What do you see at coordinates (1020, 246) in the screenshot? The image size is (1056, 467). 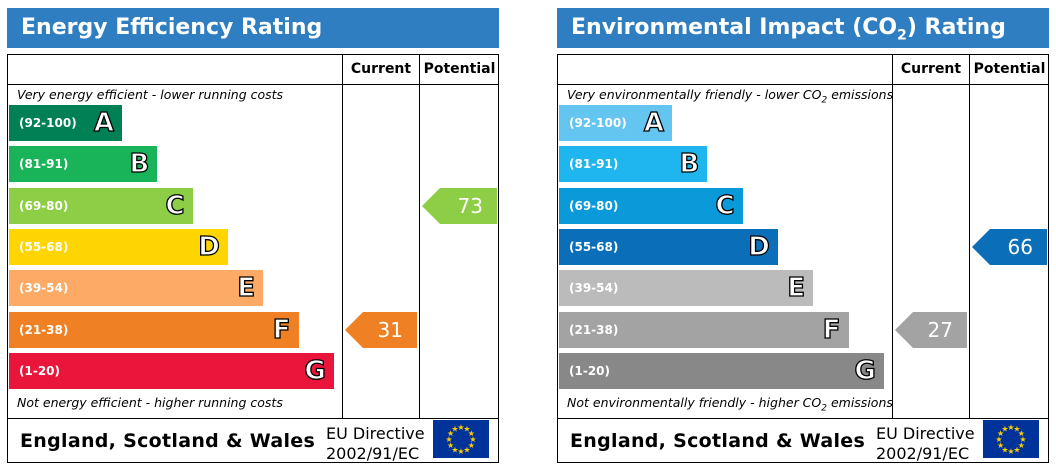 I see `rating-value: 66` at bounding box center [1020, 246].